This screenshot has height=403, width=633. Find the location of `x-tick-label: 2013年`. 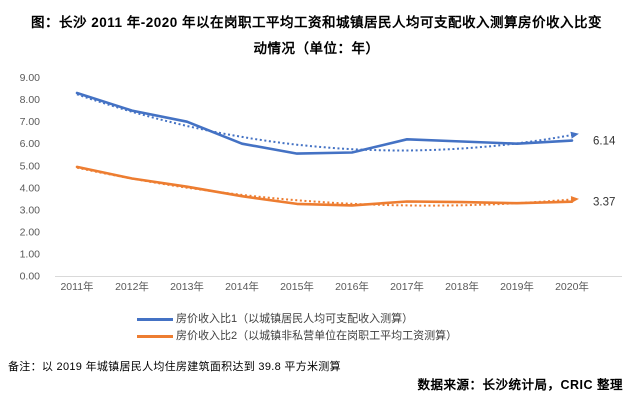

x-tick-label: 2013年 is located at coordinates (187, 286).